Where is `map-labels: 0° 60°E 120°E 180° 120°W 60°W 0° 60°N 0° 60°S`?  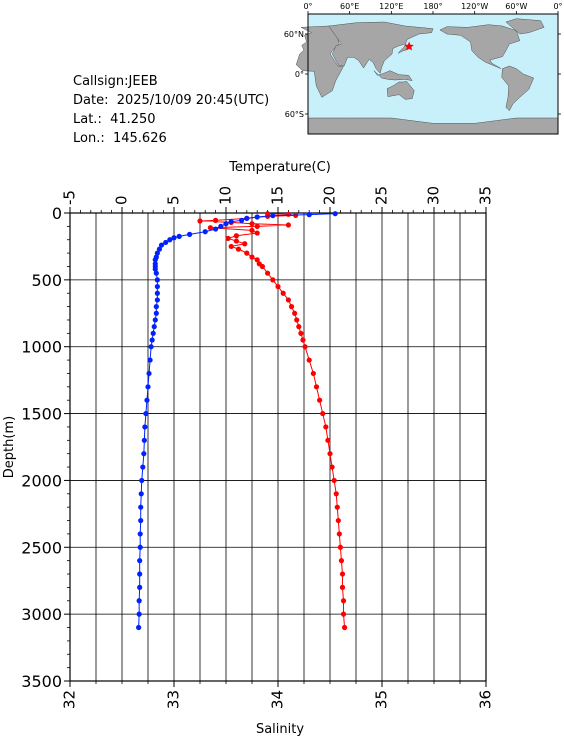
map-labels: 0° 60°E 120°E 180° 120°W 60°W 0° 60°N 0° 60°S is located at coordinates (423, 60).